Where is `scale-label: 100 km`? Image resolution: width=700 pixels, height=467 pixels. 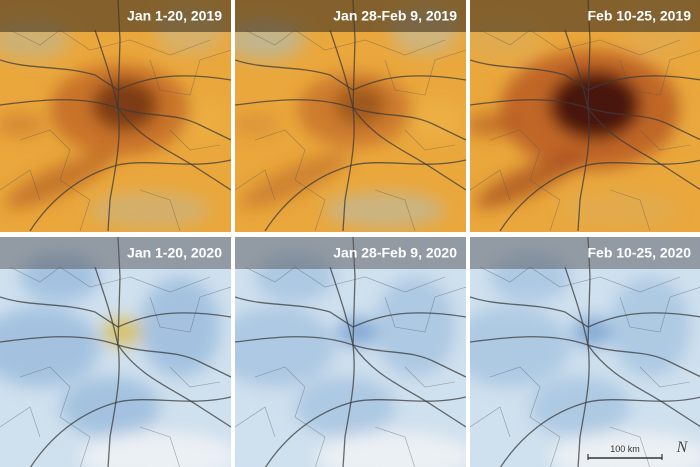
scale-label: 100 km is located at coordinates (625, 449).